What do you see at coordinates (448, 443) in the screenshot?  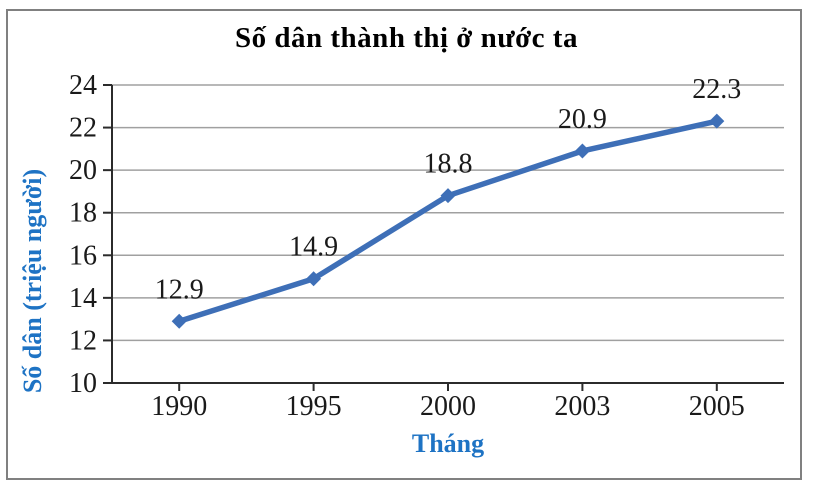 I see `x-axis-title: Tháng` at bounding box center [448, 443].